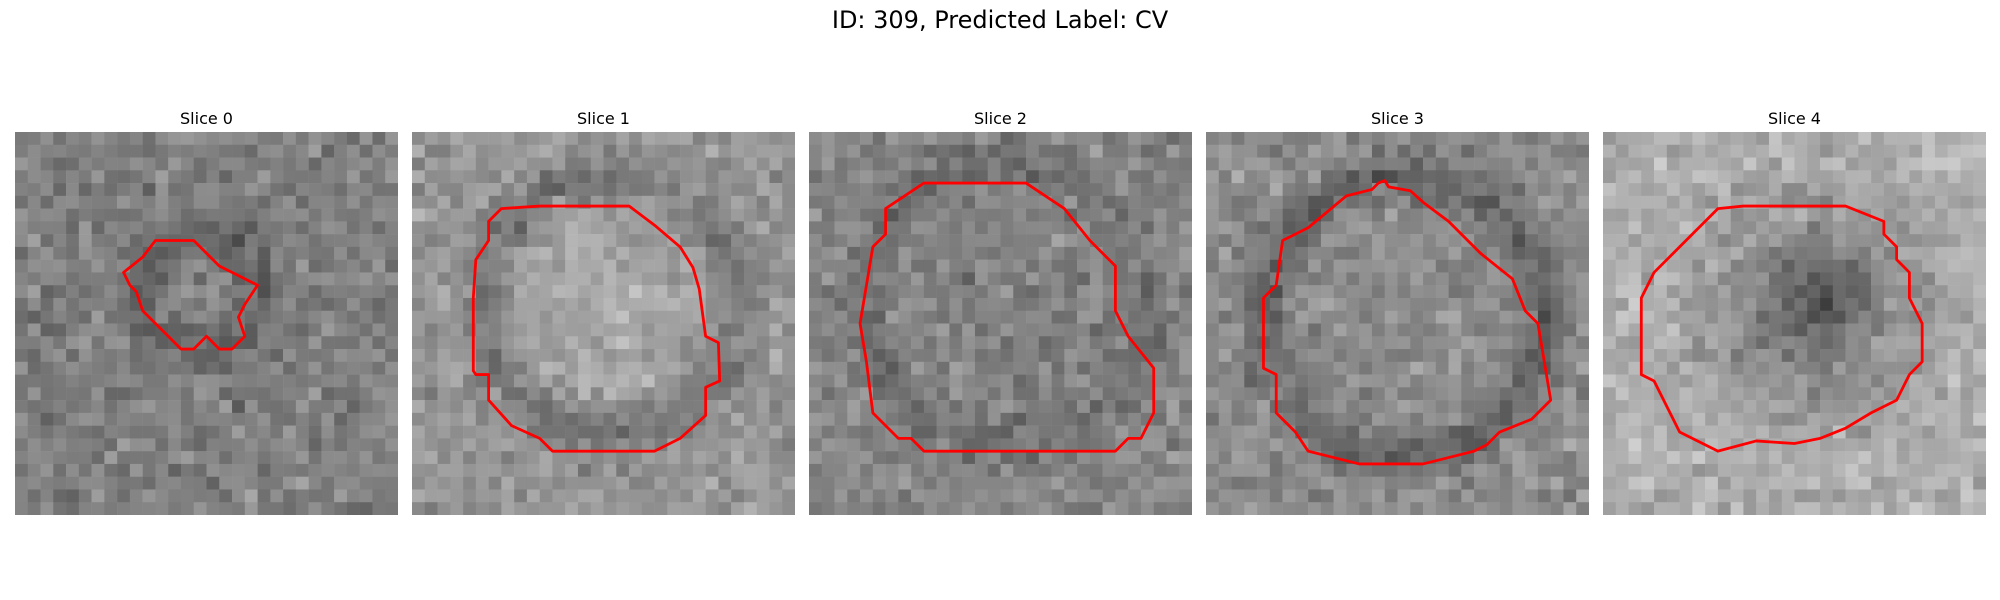  I want to click on panel-title: Slice 1, so click(603, 118).